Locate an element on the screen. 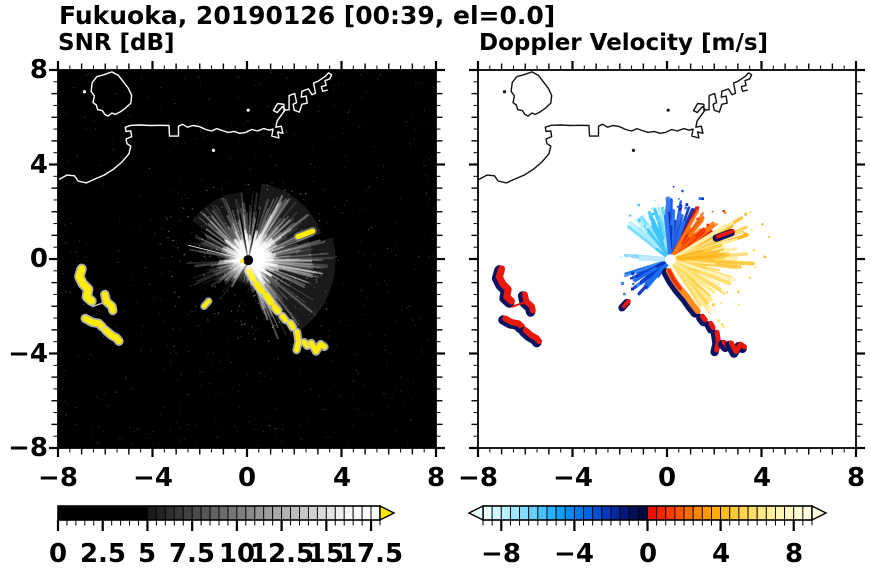  snr-colorbar-label: 15 is located at coordinates (326, 554).